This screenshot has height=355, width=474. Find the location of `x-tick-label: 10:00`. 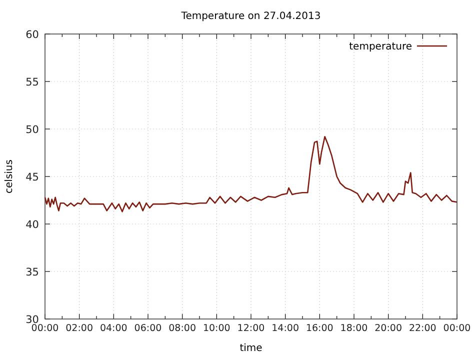

x-tick-label: 10:00 is located at coordinates (216, 328).